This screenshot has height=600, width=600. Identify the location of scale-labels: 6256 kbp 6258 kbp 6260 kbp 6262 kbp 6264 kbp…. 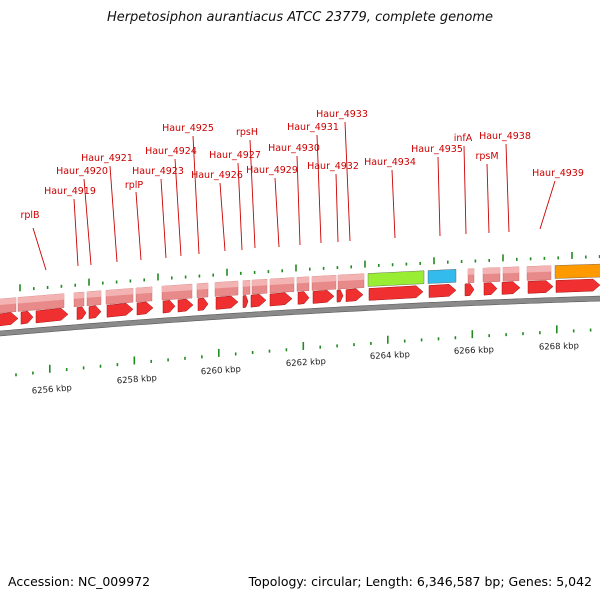
(305, 368).